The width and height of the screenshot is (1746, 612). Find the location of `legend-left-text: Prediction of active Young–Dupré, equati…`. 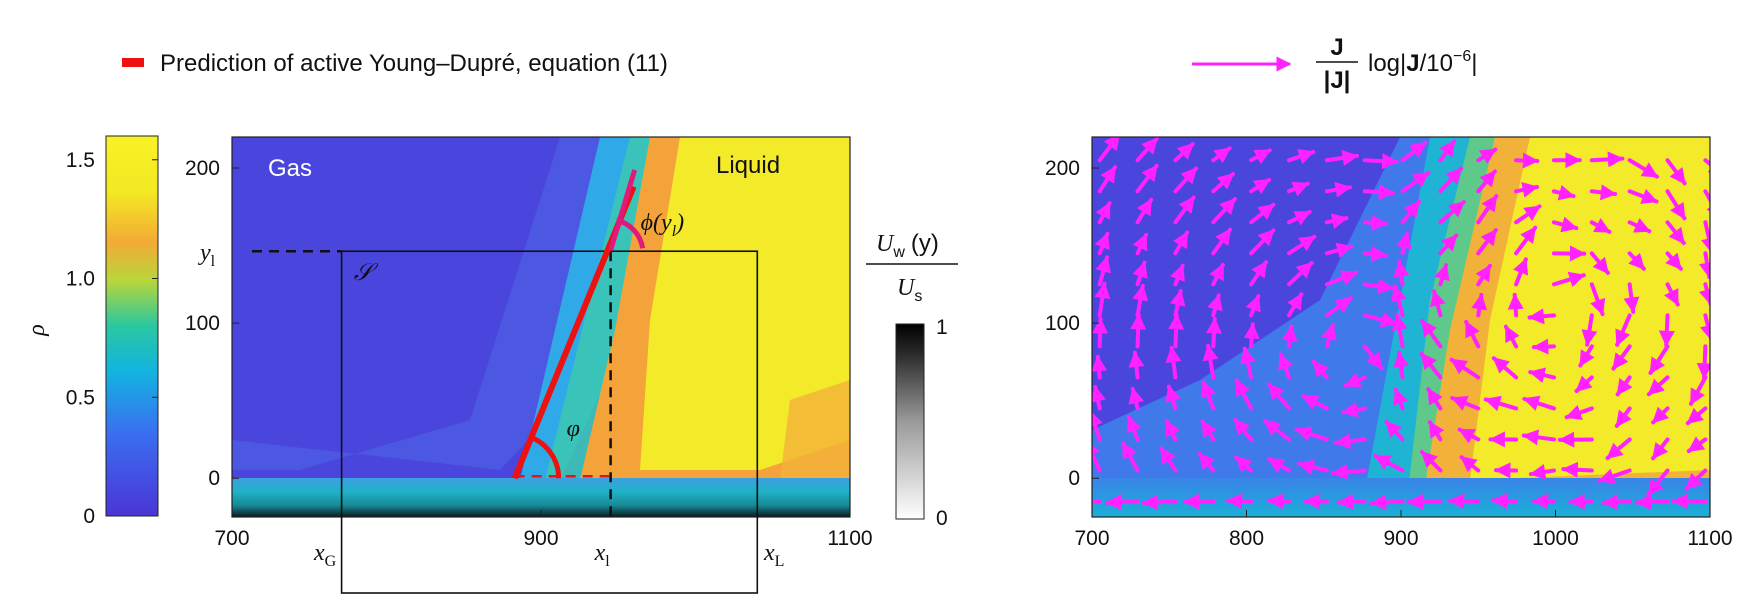

legend-left-text: Prediction of active Young–Dupré, equati… is located at coordinates (414, 63).